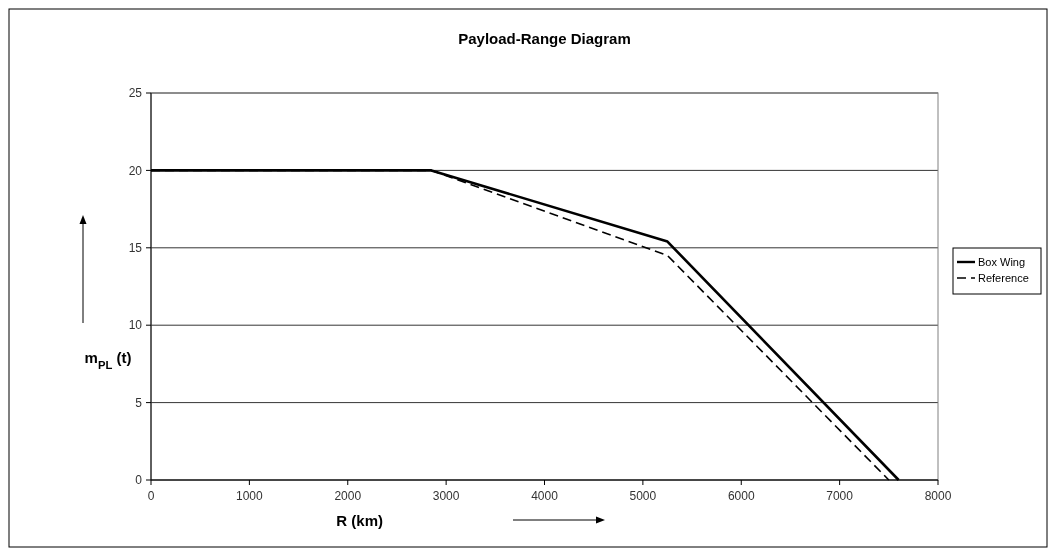 The width and height of the screenshot is (1058, 558). I want to click on x-tick-label: 6000, so click(741, 496).